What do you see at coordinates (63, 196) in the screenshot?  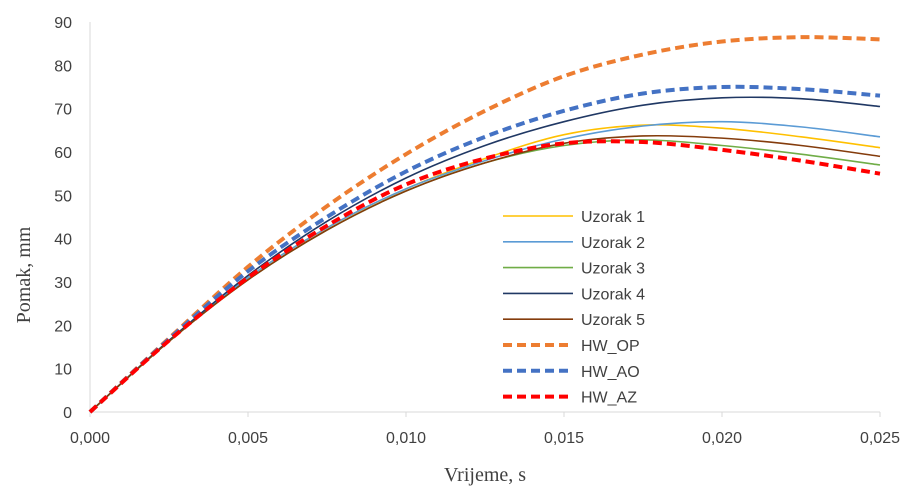 I see `y-tick-label: 50` at bounding box center [63, 196].